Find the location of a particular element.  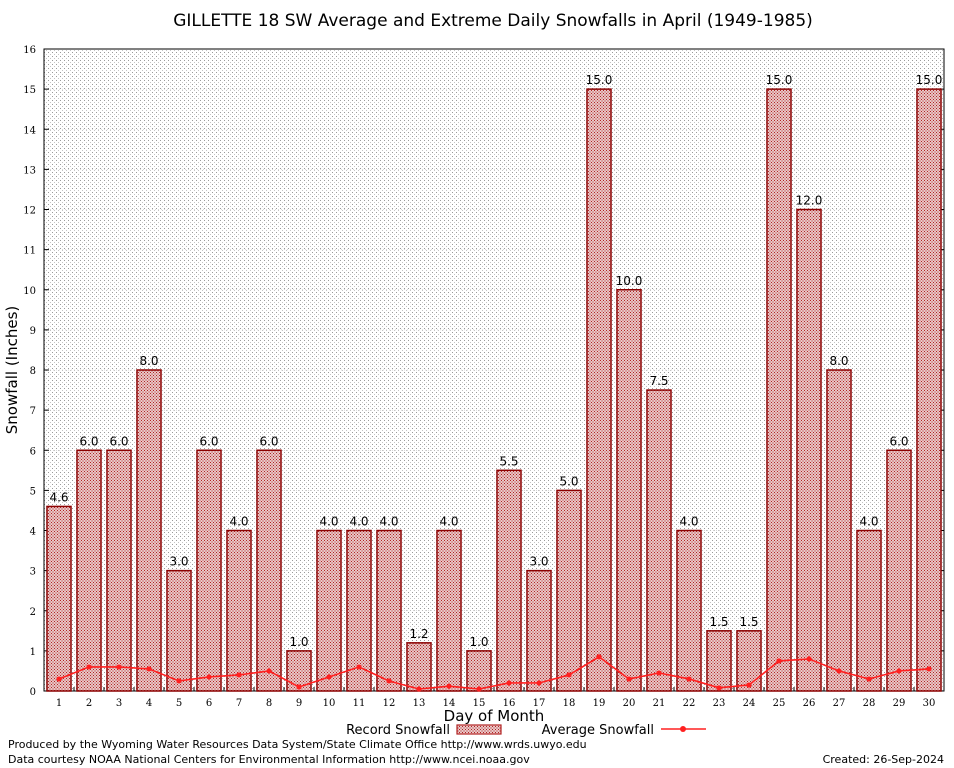

y-tick-label: 15 is located at coordinates (29, 90).